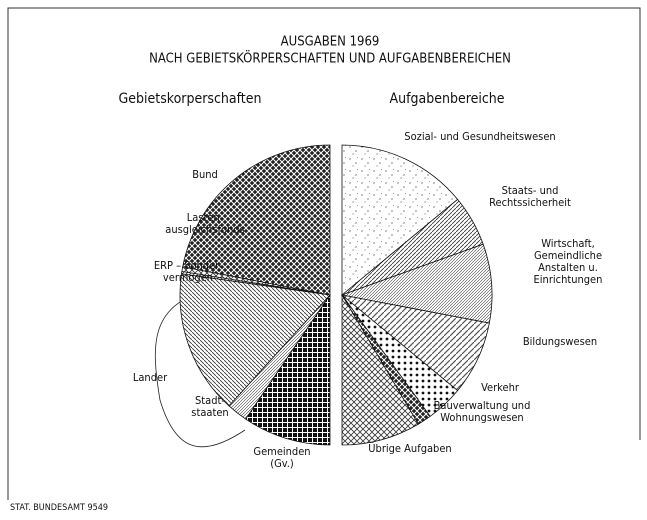 Image resolution: width=647 pixels, height=520 pixels. I want to click on slice-label: Verkehr, so click(500, 387).